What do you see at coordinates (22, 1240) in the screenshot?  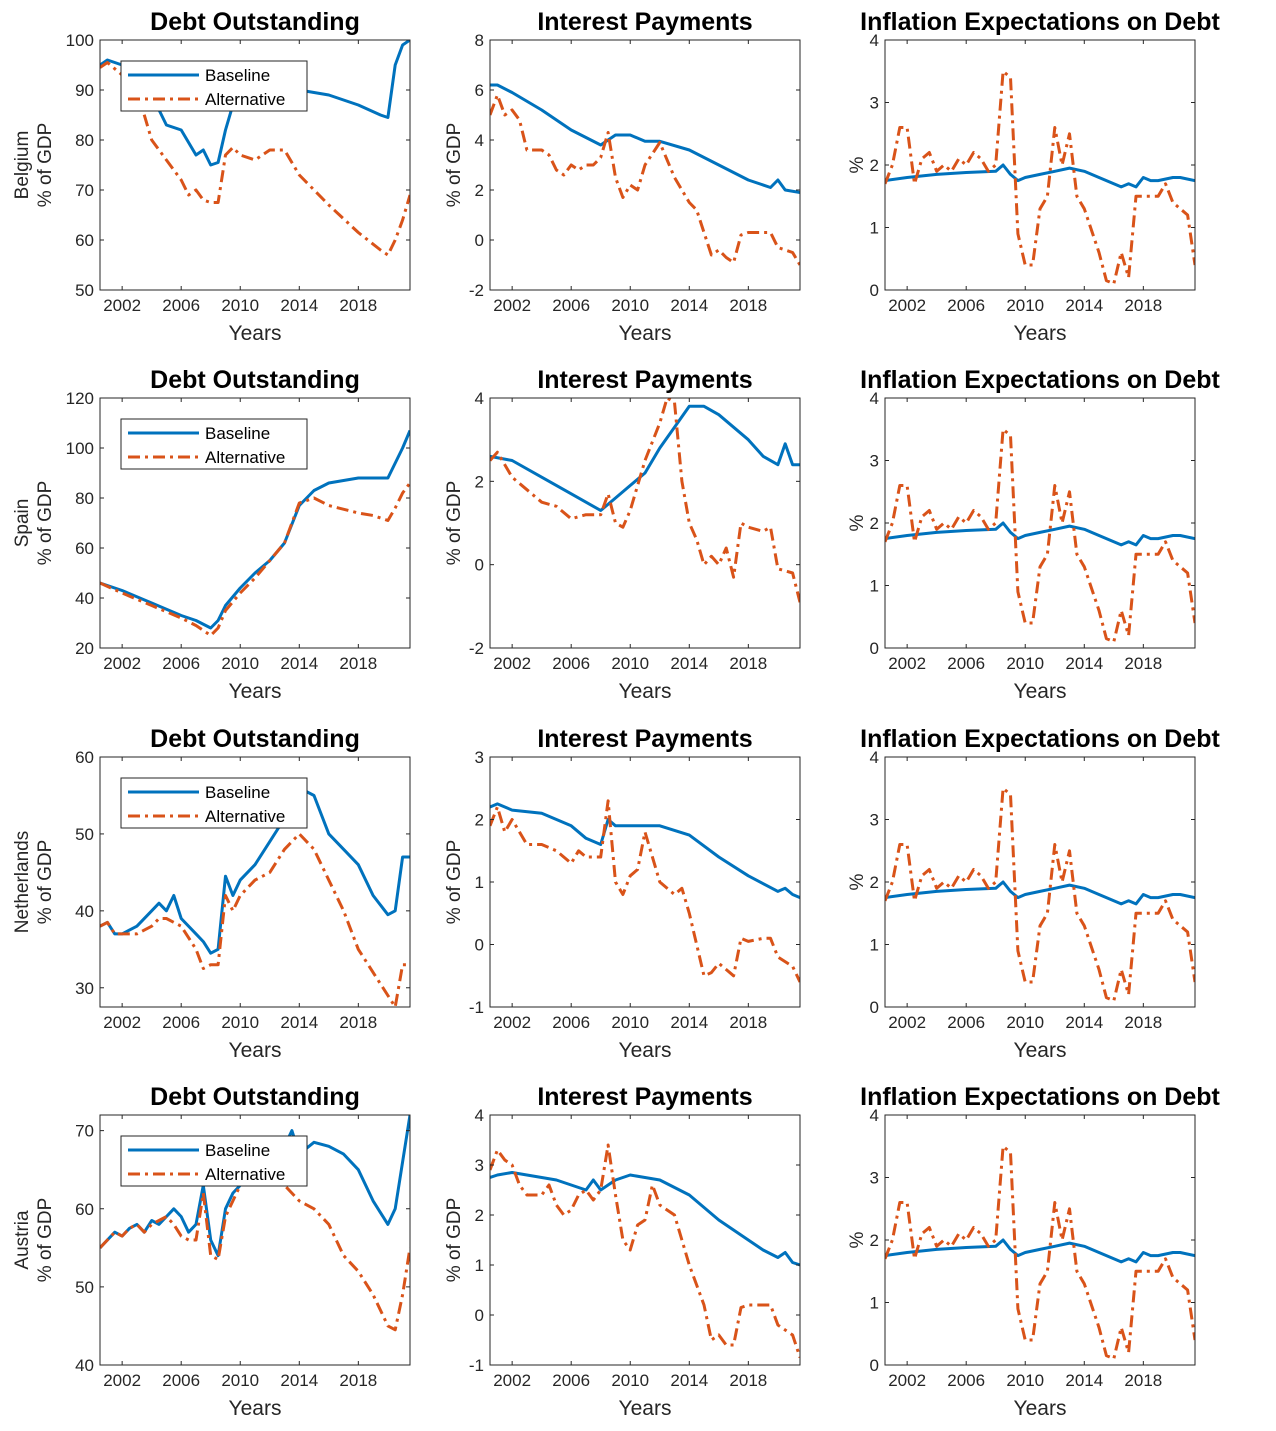 I see `y-axis-country-label: Austria` at bounding box center [22, 1240].